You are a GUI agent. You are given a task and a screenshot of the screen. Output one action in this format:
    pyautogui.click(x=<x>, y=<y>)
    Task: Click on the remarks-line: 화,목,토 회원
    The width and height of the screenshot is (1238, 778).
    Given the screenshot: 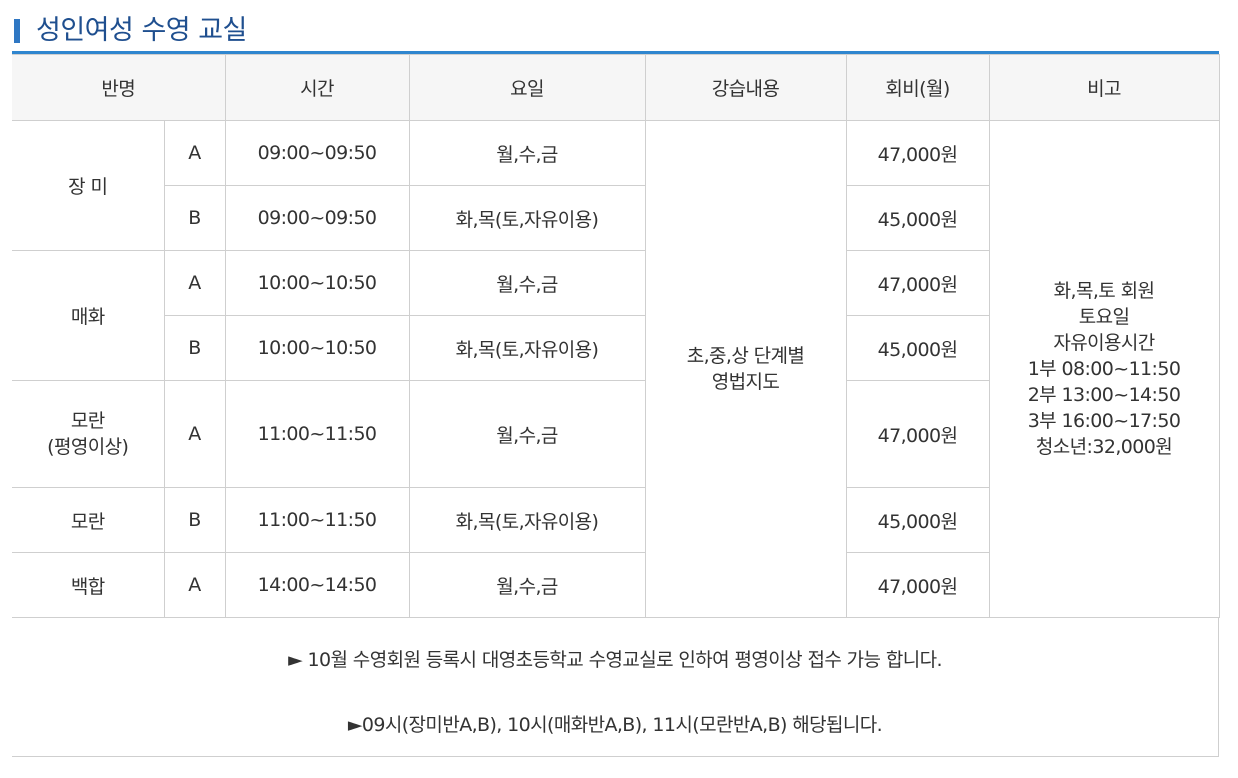 What is the action you would take?
    pyautogui.click(x=1104, y=291)
    